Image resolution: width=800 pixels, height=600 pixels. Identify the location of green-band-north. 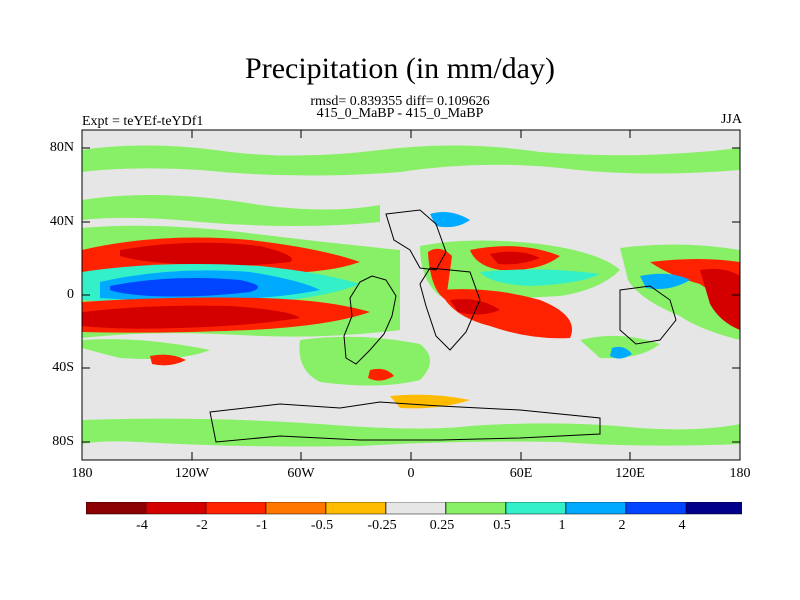
(411, 160).